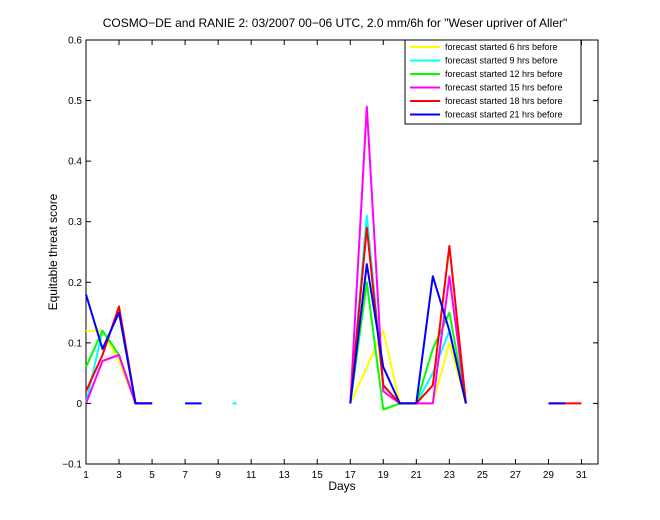 The image size is (660, 520). I want to click on x-tick-label: 31, so click(582, 475).